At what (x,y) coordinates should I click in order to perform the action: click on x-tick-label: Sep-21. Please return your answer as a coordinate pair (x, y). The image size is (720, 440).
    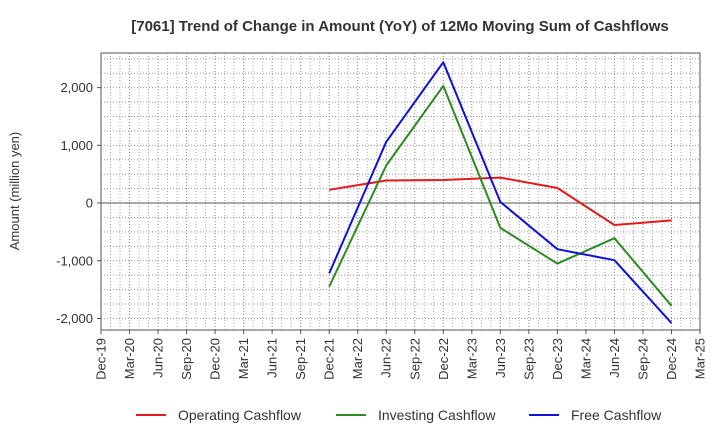
    Looking at the image, I should click on (300, 359).